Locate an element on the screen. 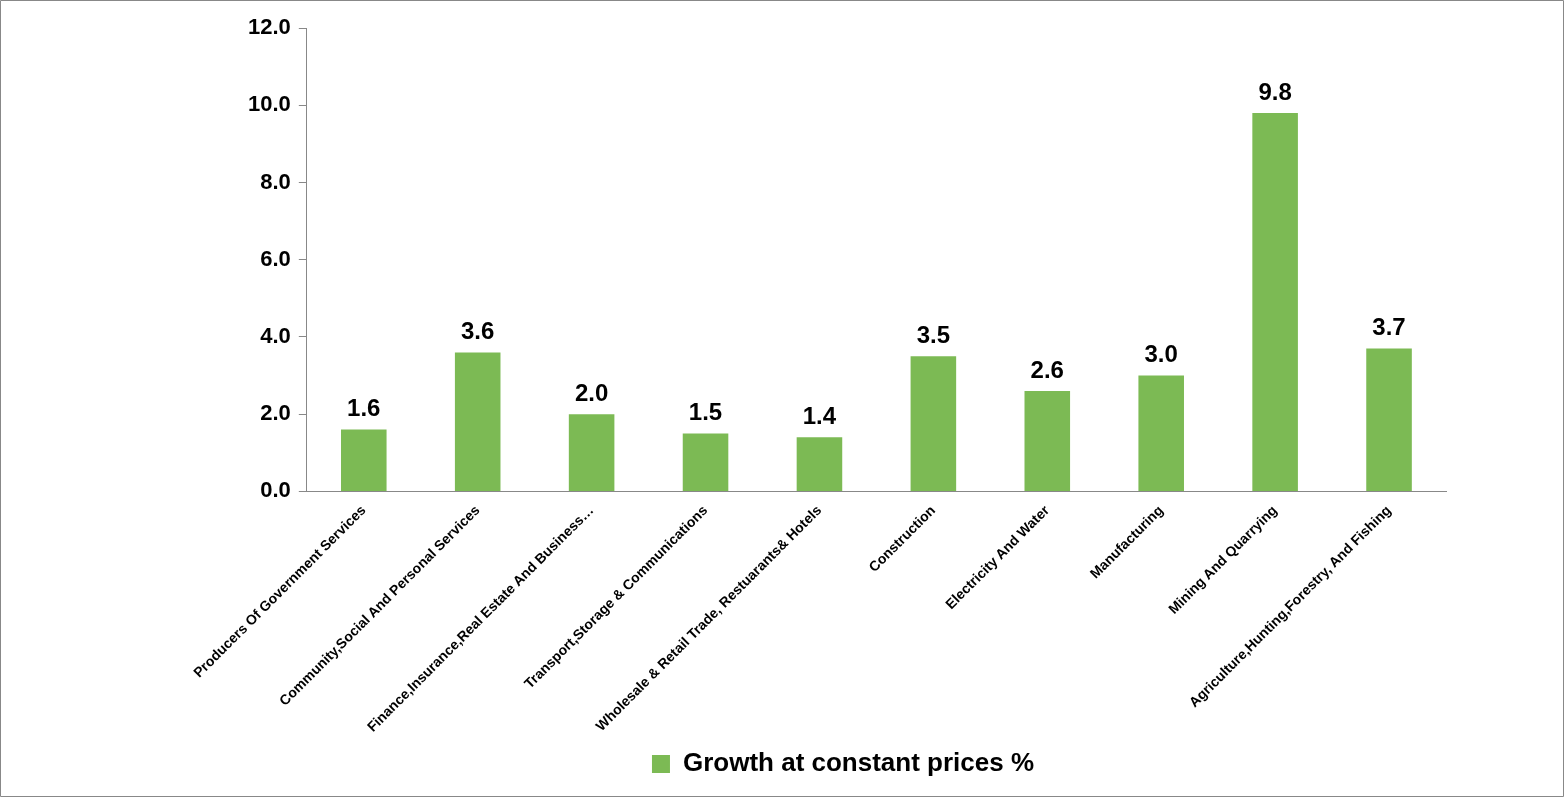 This screenshot has width=1564, height=797. data-label: 3.0 is located at coordinates (1161, 354).